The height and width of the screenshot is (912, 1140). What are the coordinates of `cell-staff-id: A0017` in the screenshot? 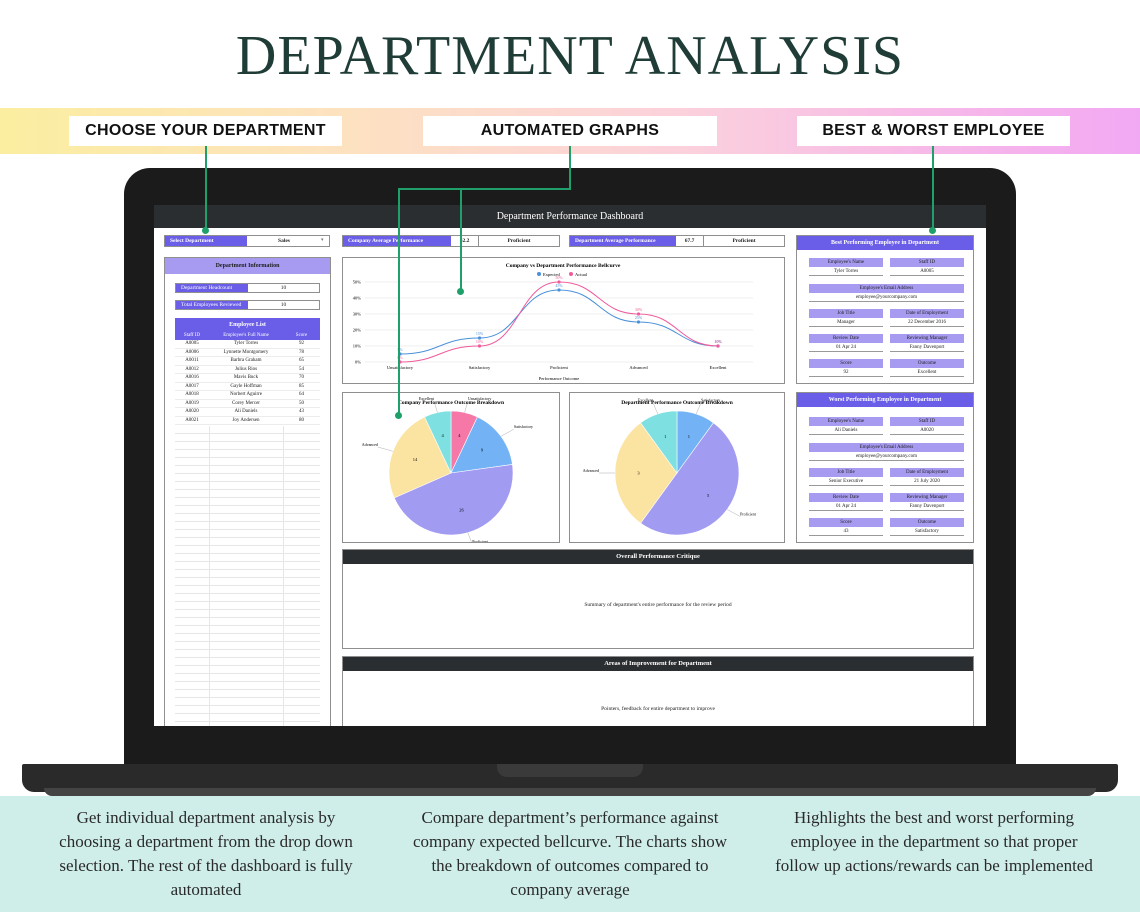 It's located at (192, 386).